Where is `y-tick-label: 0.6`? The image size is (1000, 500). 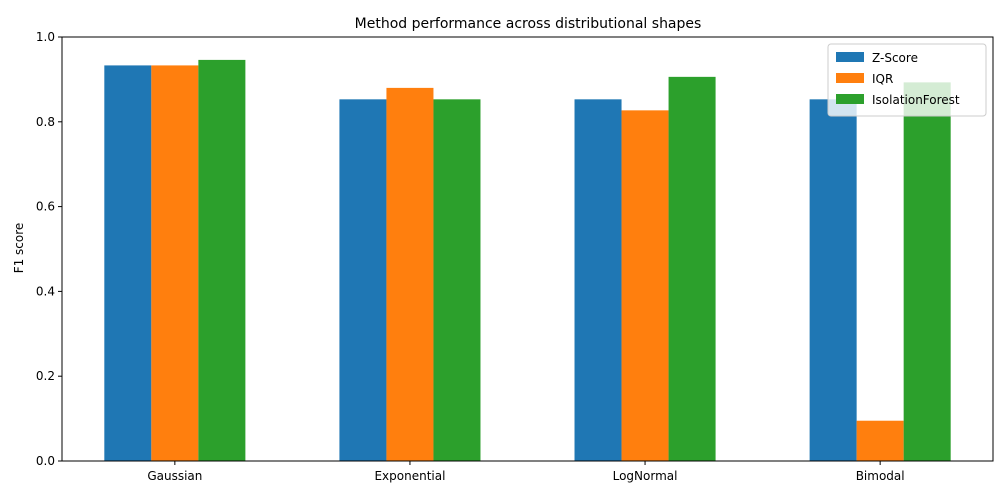
y-tick-label: 0.6 is located at coordinates (45, 207).